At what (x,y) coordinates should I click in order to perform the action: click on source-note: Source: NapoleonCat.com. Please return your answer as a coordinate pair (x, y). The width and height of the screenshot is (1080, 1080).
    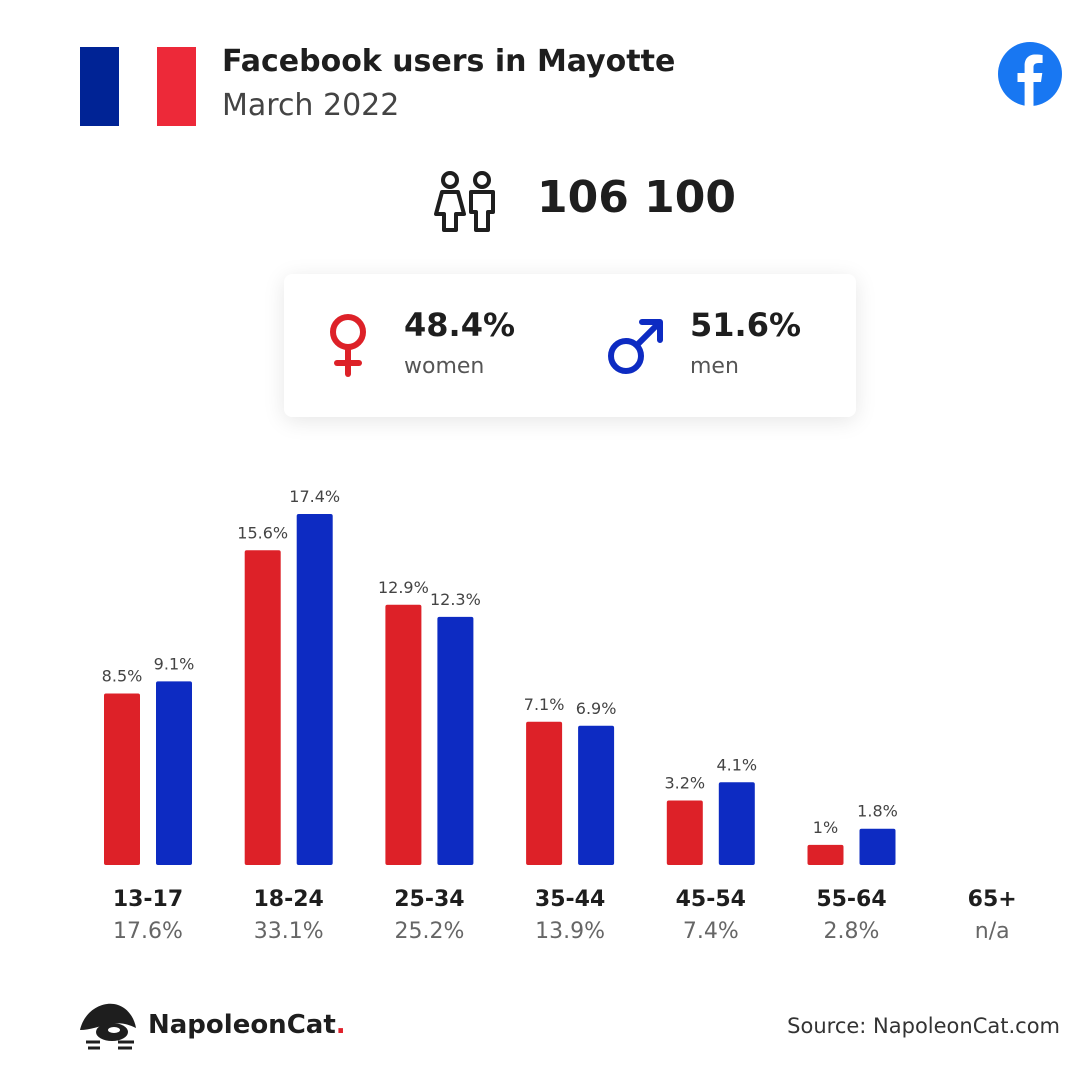
    Looking at the image, I should click on (923, 1026).